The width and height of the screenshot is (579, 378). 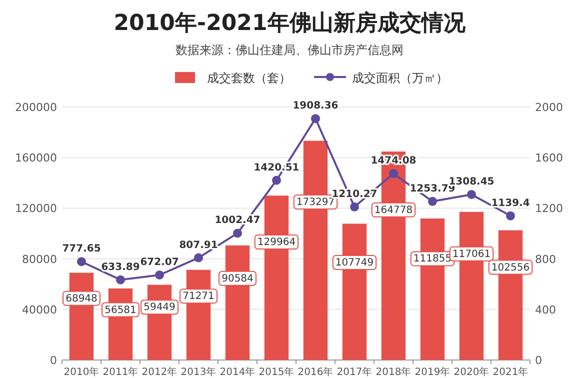 What do you see at coordinates (249, 78) in the screenshot?
I see `legend-label: 成交套数（套）` at bounding box center [249, 78].